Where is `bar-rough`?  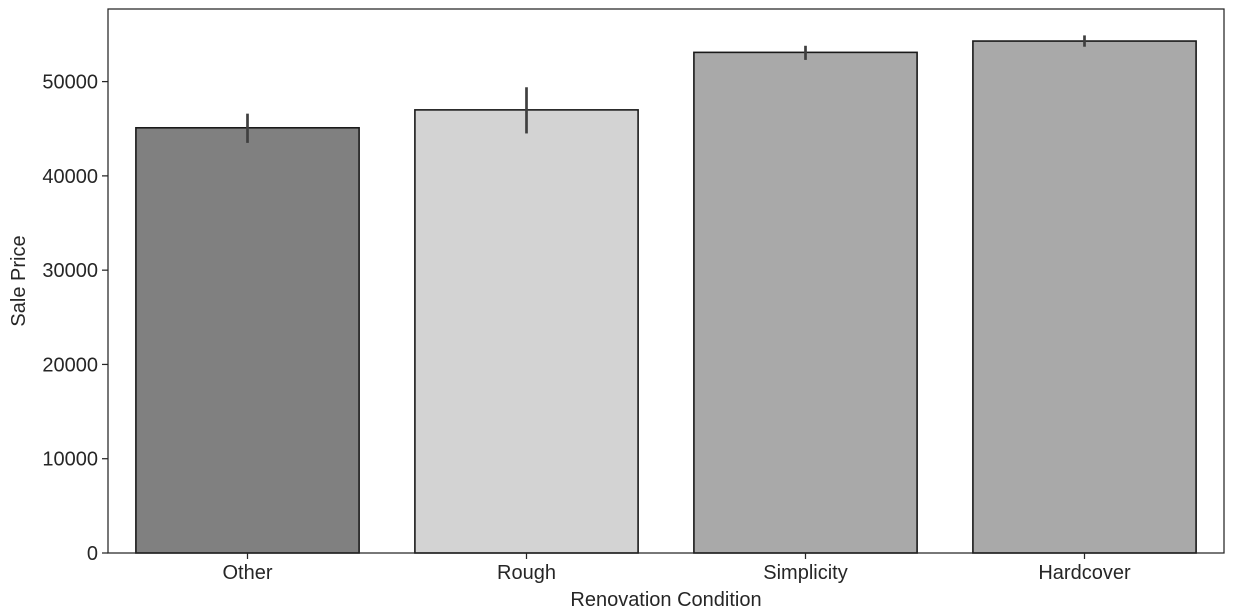
bar-rough is located at coordinates (526, 331).